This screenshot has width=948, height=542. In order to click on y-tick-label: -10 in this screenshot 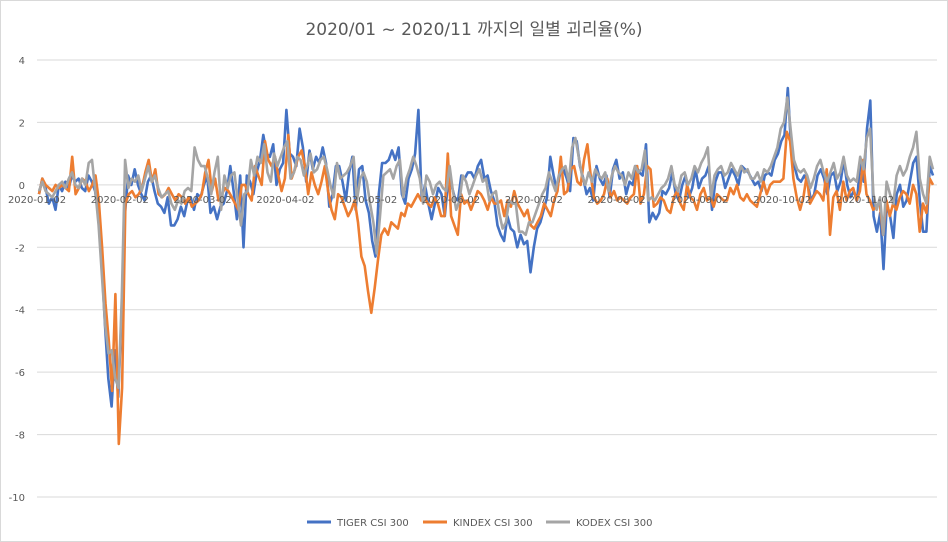, I will do `click(17, 498)`.